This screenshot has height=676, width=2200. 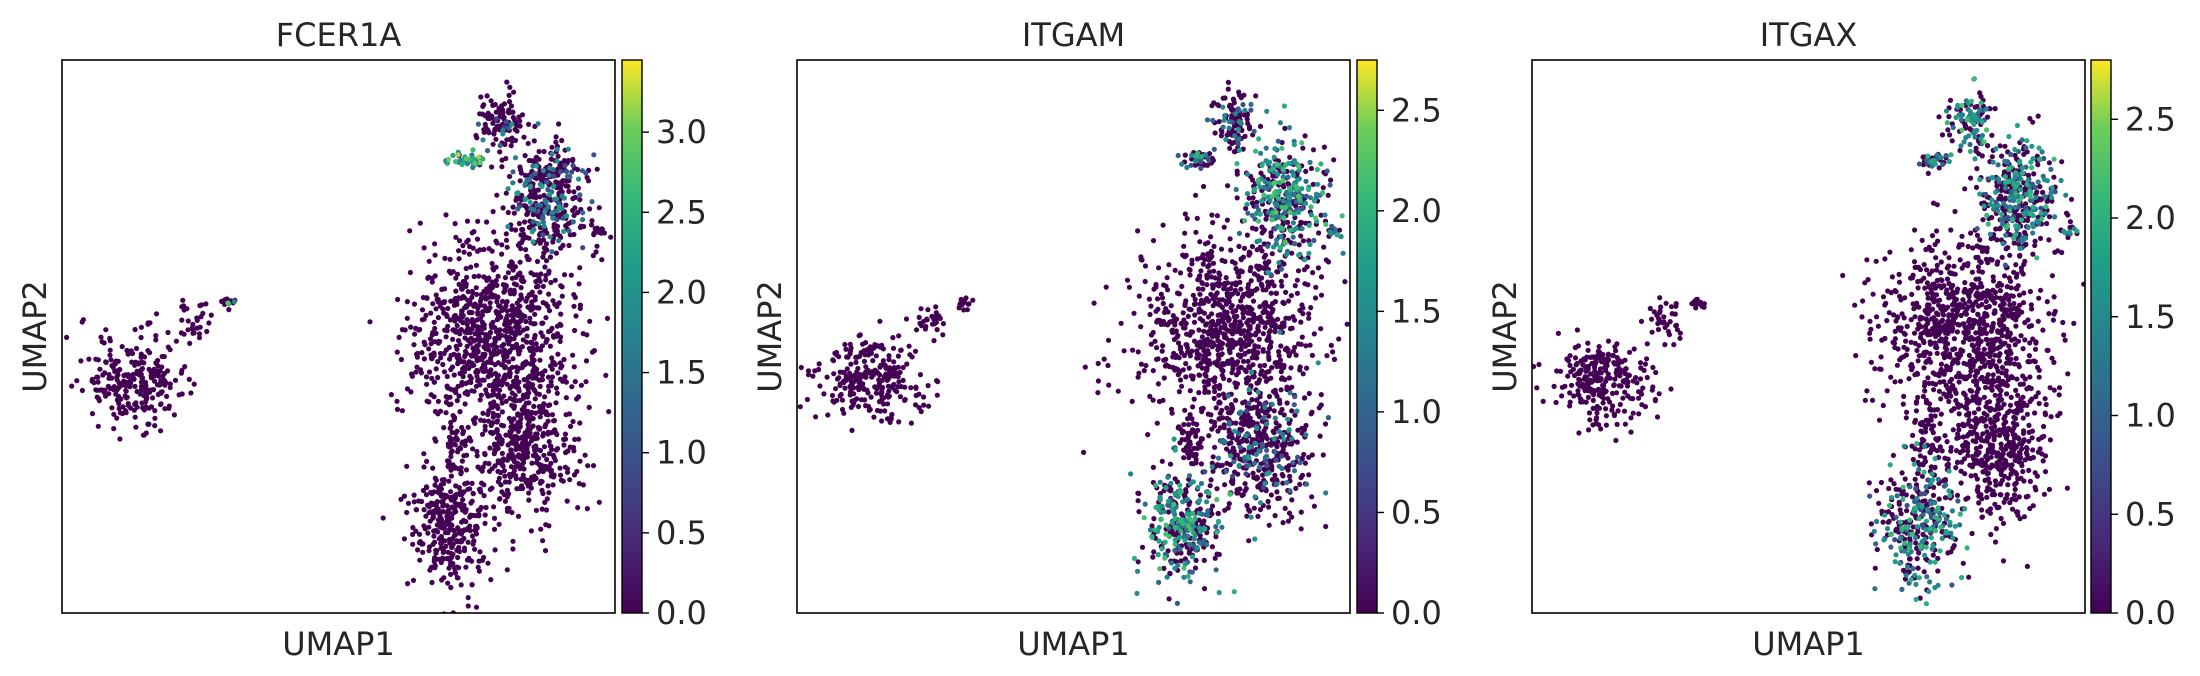 I want to click on colorbar-gradient, so click(x=632, y=336).